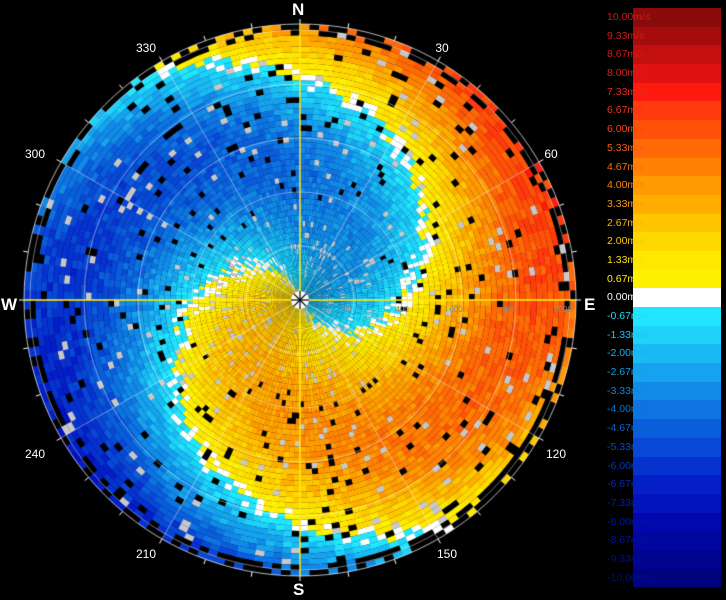 This screenshot has width=726, height=600. I want to click on legend-label: -5.33m/s, so click(627, 446).